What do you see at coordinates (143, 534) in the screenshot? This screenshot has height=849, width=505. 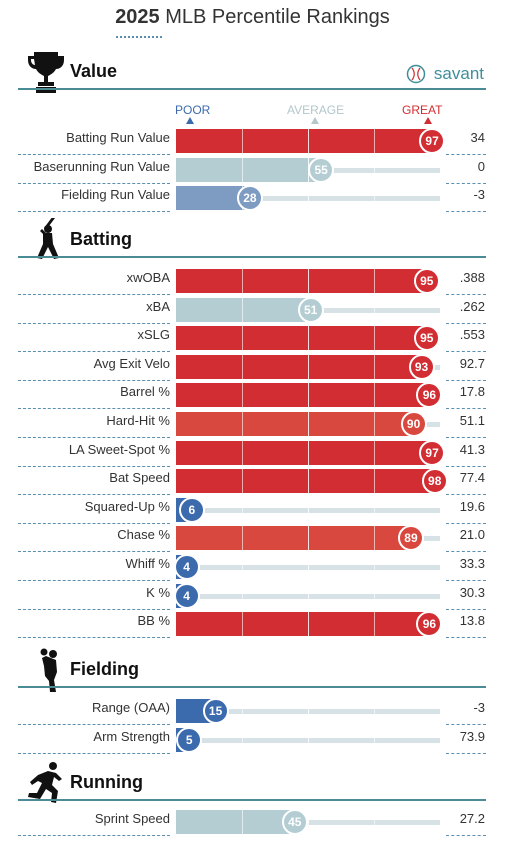 I see `metric-label: Chase %` at bounding box center [143, 534].